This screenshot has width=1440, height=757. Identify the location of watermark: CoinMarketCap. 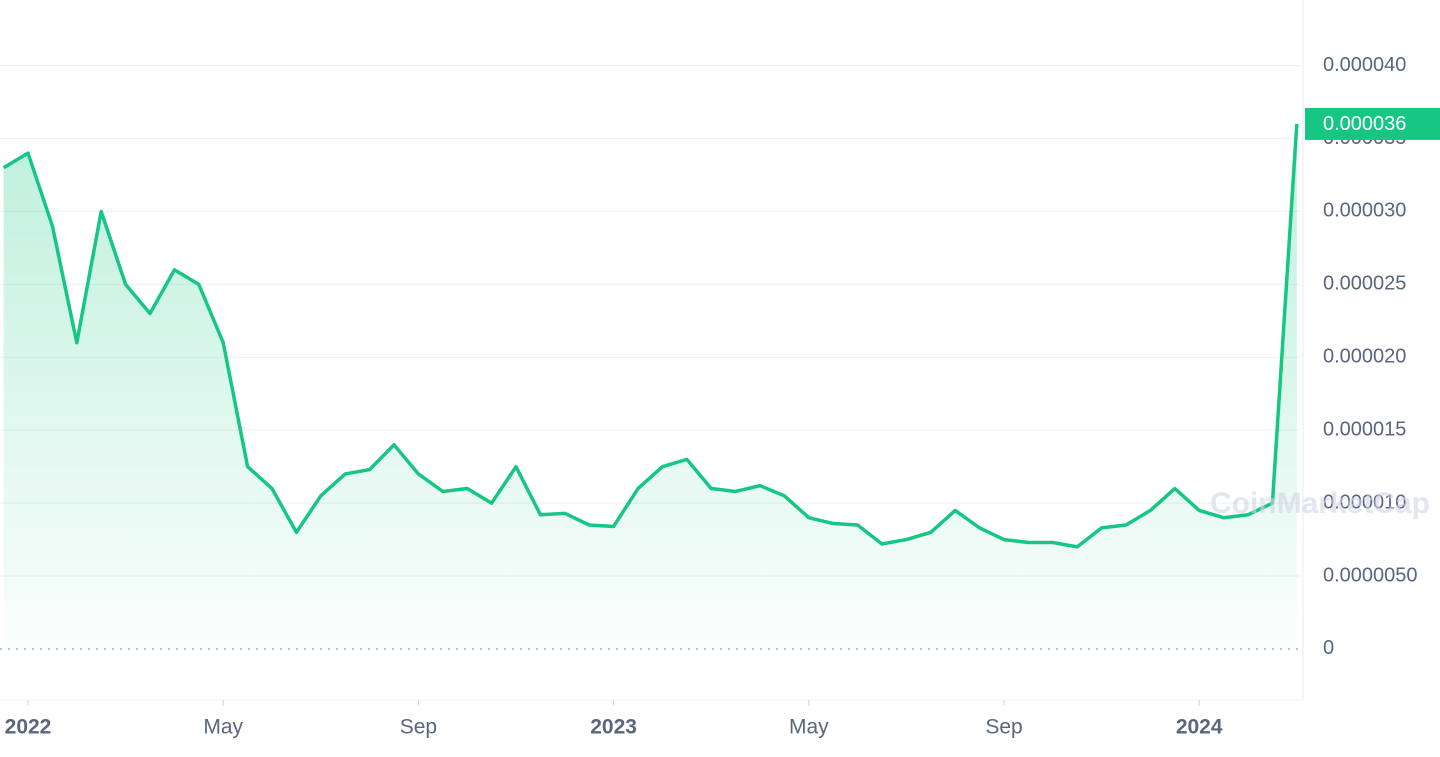
(1320, 503).